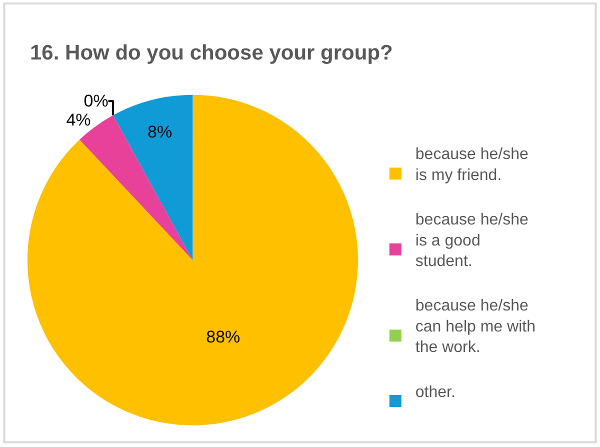 Image resolution: width=600 pixels, height=447 pixels. I want to click on legend-label: because he/she is my friend., so click(471, 165).